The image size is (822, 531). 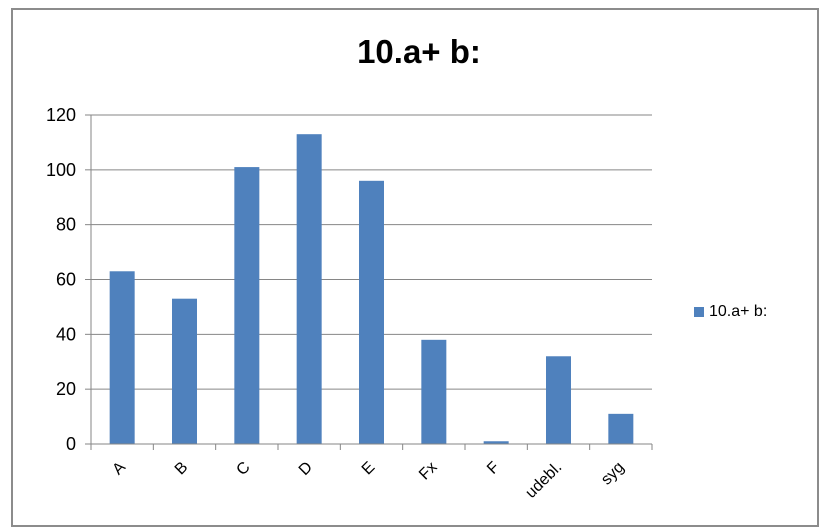 I want to click on x-tick-label: E, so click(x=369, y=469).